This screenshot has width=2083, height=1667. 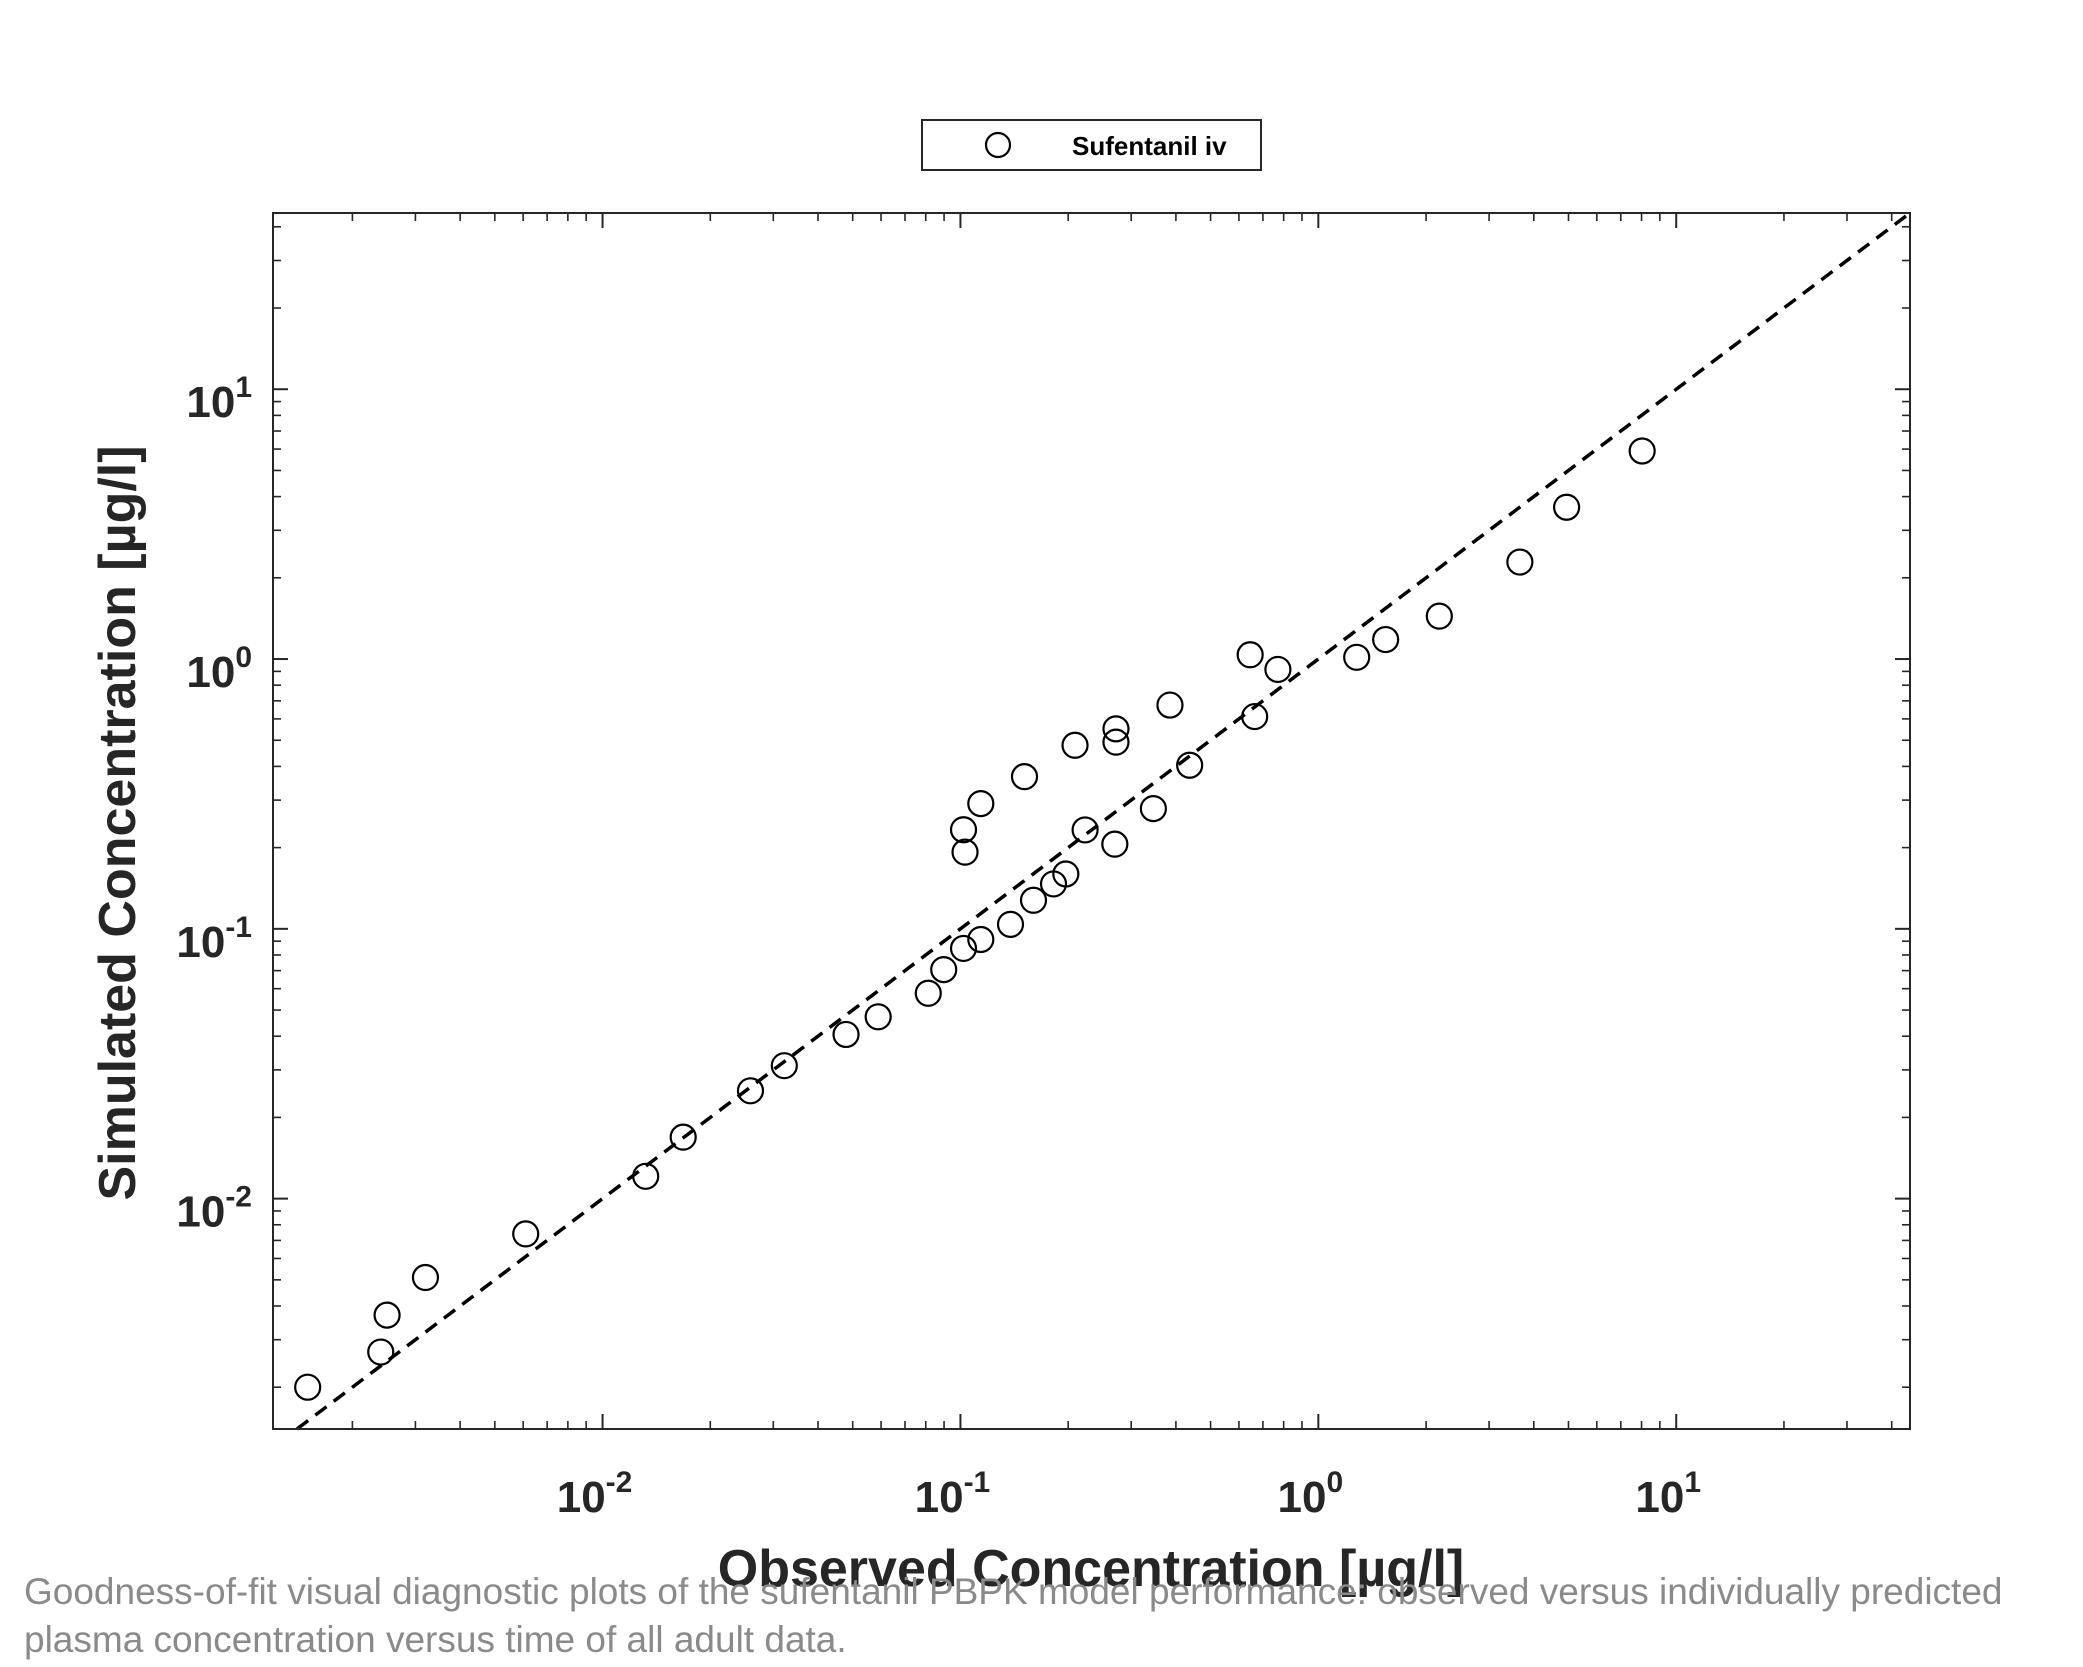 I want to click on x-tick-label: 10⁻², so click(x=595, y=1494).